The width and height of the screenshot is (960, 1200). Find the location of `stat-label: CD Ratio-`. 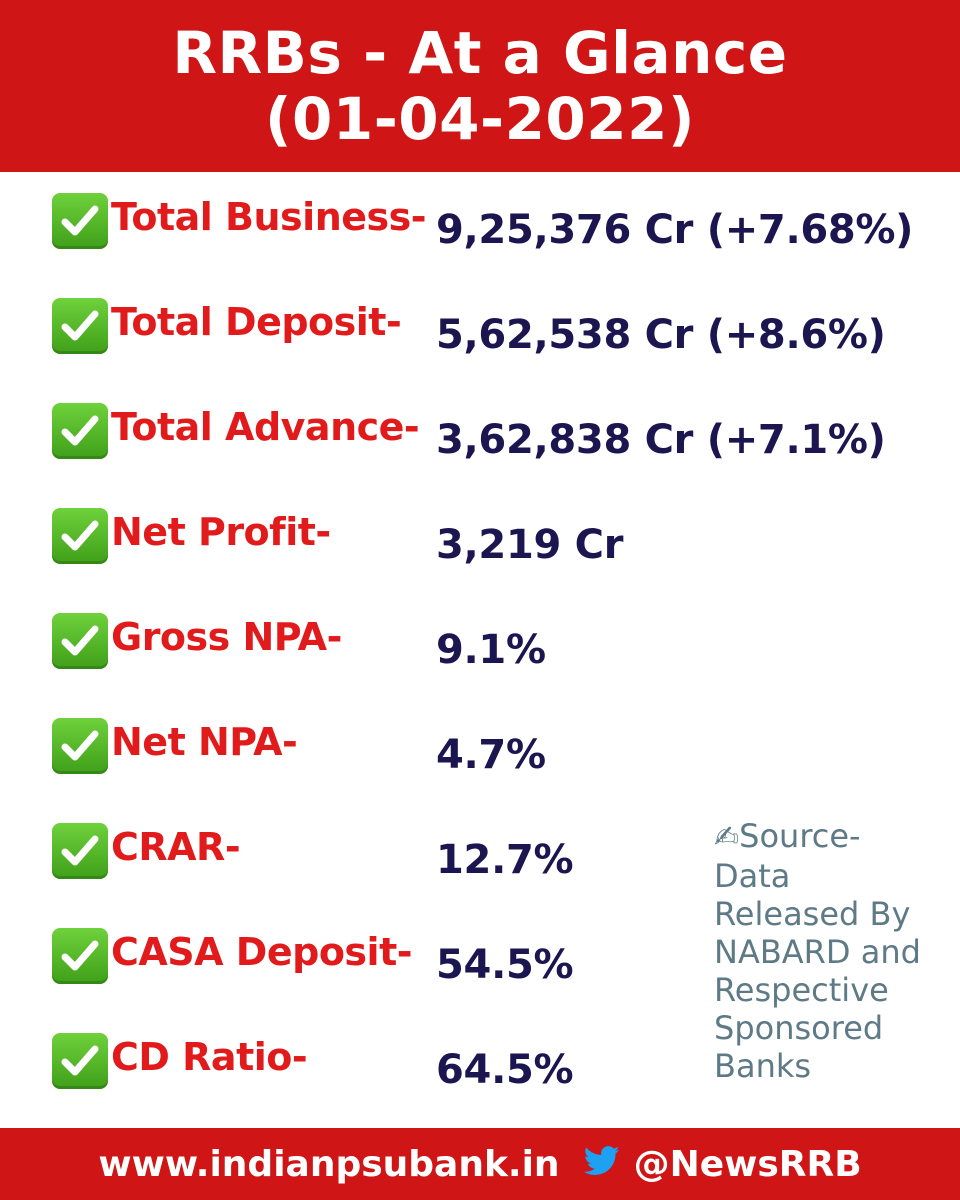

stat-label: CD Ratio- is located at coordinates (209, 1057).